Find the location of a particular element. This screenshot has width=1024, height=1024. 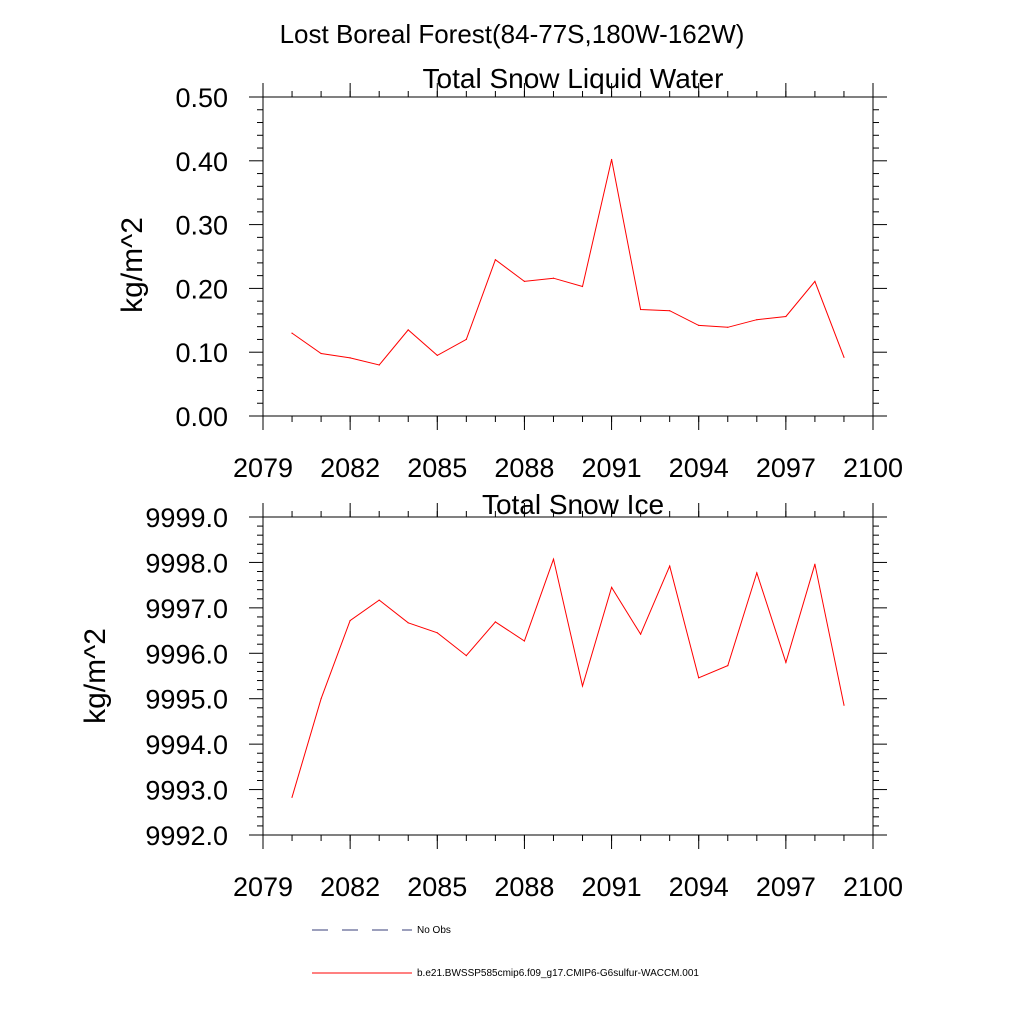

y-tick-label: 9999.0 is located at coordinates (186, 518).